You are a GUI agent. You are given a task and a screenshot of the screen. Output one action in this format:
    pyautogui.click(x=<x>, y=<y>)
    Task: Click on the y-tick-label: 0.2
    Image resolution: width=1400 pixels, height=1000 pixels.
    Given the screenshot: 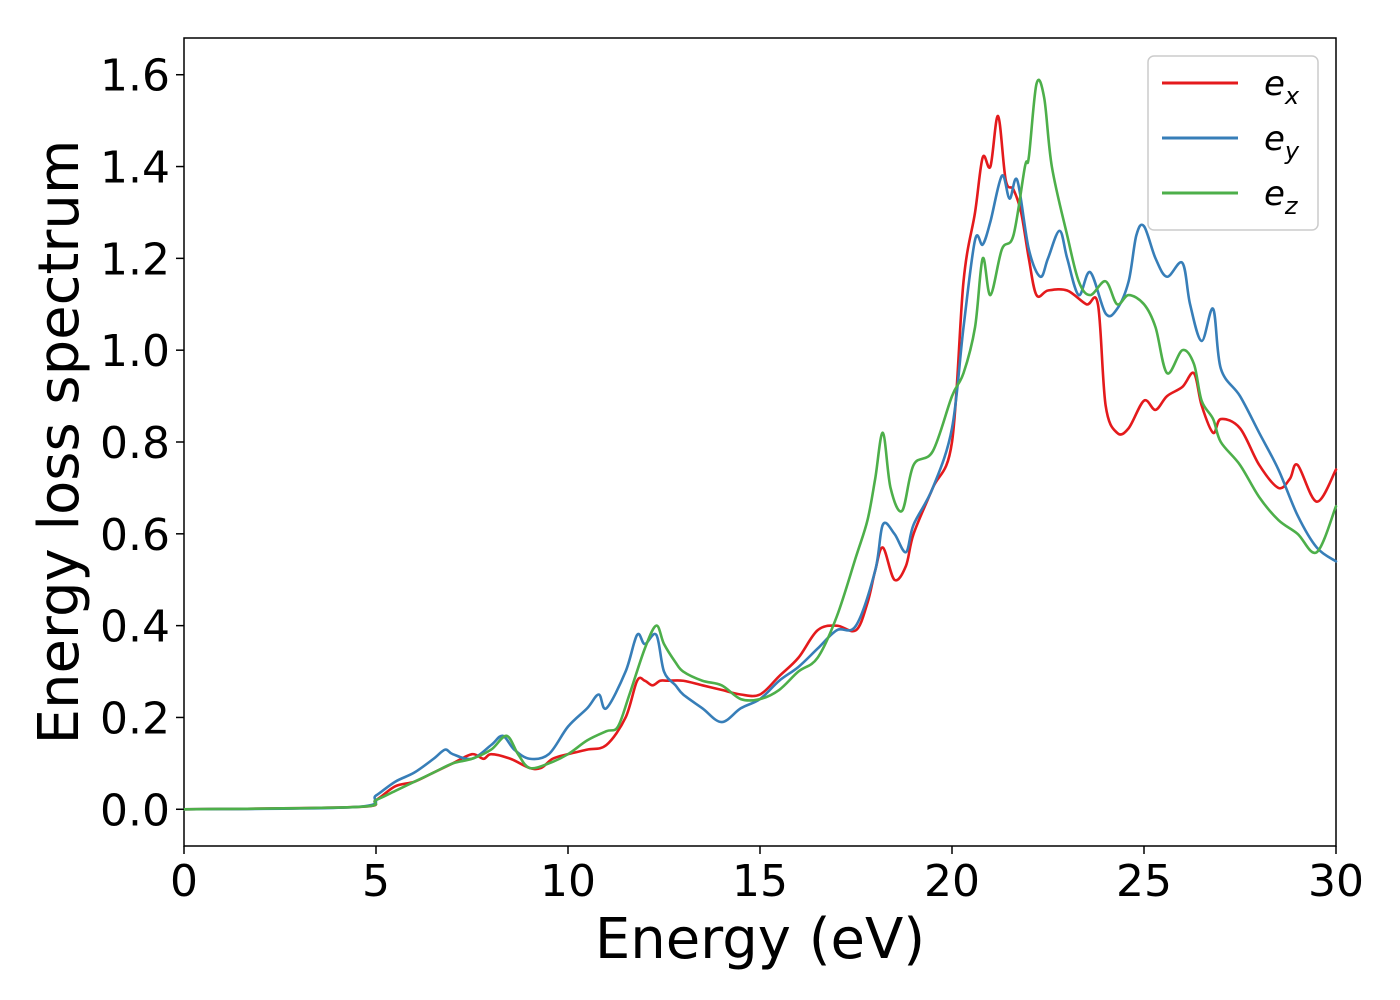 What is the action you would take?
    pyautogui.click(x=135, y=718)
    